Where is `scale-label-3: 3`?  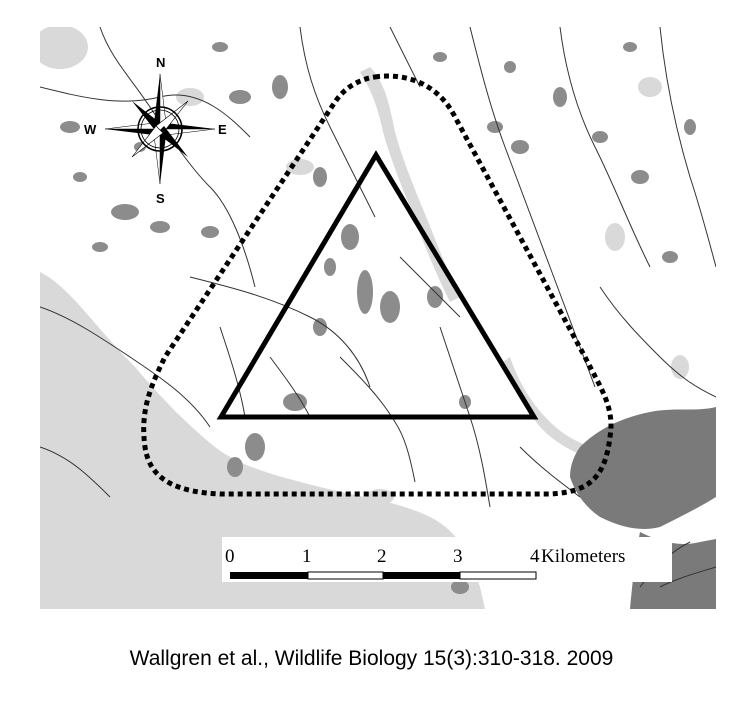
scale-label-3: 3 is located at coordinates (458, 556).